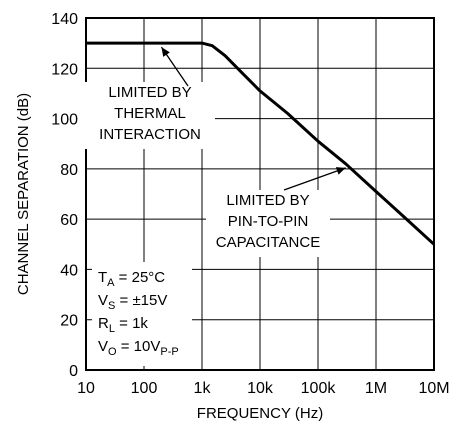 This screenshot has height=425, width=464. Describe the element at coordinates (144, 388) in the screenshot. I see `x-tick-label: 100` at that location.